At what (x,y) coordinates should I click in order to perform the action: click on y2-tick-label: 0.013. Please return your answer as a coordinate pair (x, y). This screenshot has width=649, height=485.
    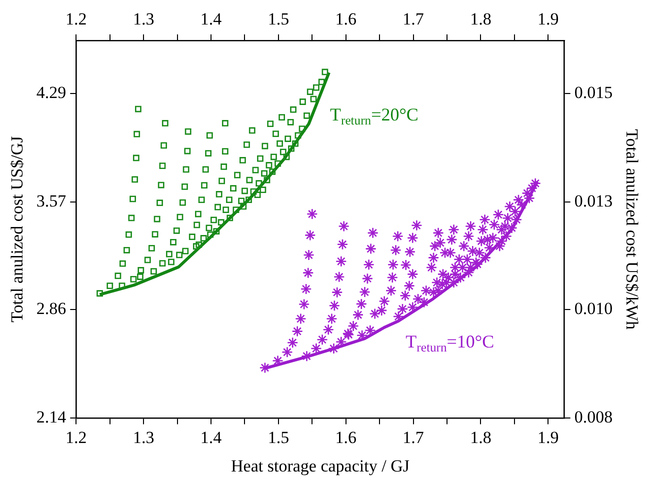
    Looking at the image, I should click on (593, 201).